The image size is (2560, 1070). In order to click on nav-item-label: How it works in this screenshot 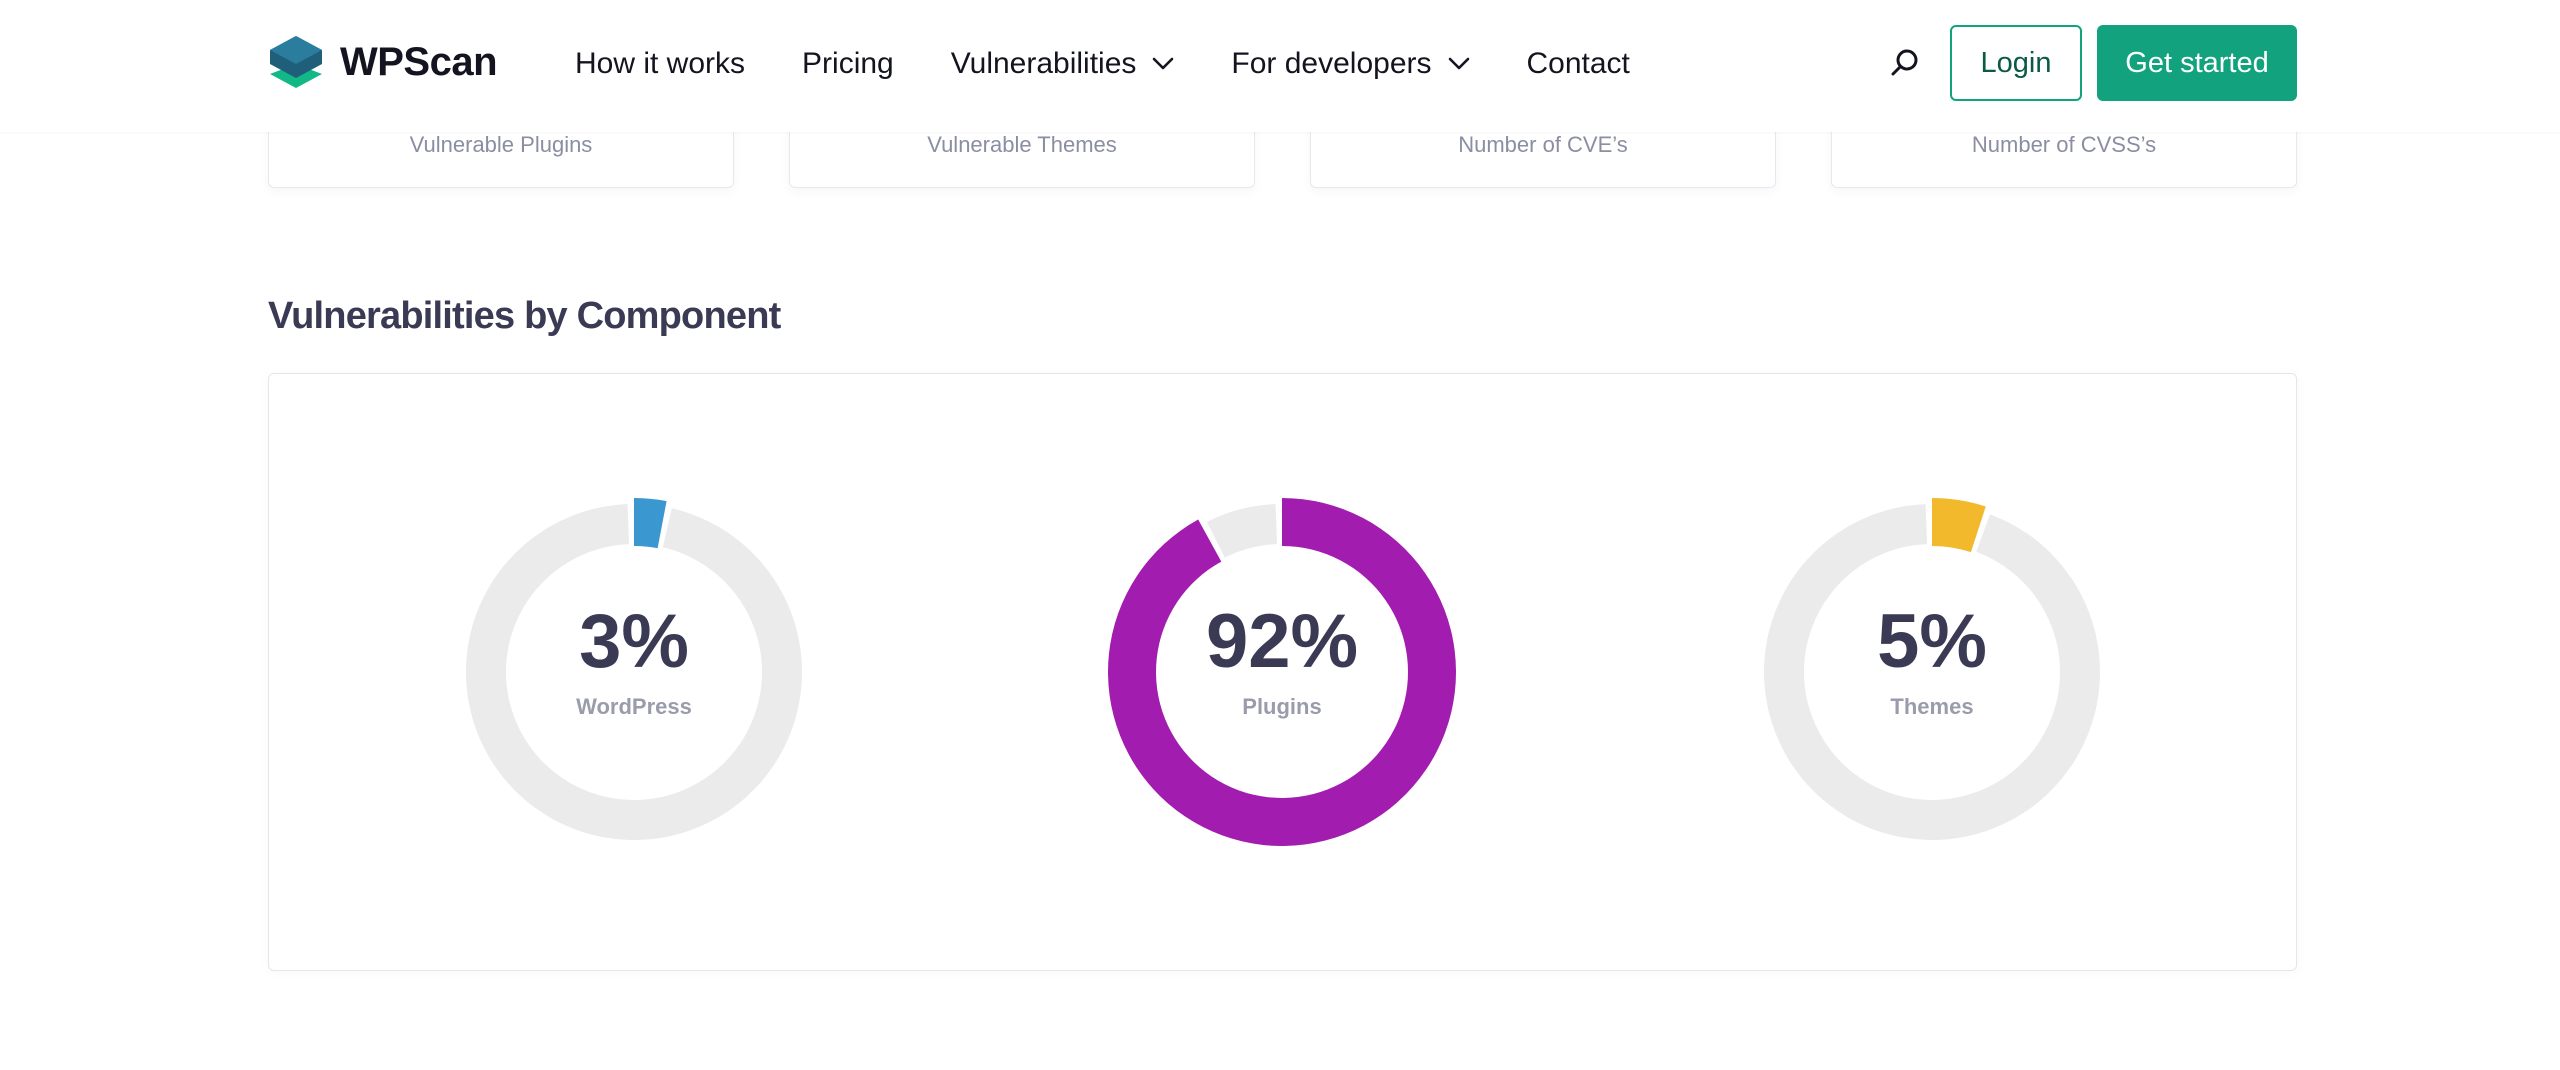, I will do `click(660, 63)`.